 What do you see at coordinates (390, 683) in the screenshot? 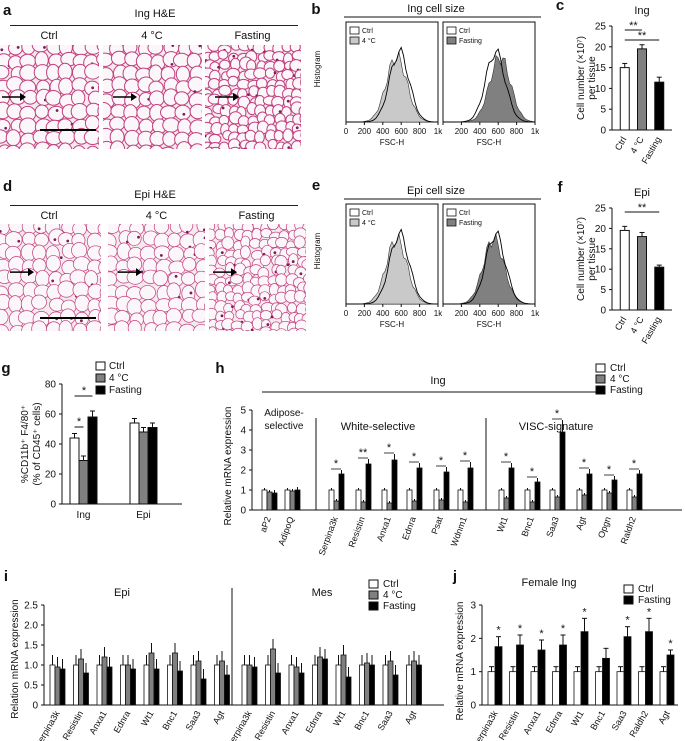
I see `bar-Mes-Saa3-4 °C` at bounding box center [390, 683].